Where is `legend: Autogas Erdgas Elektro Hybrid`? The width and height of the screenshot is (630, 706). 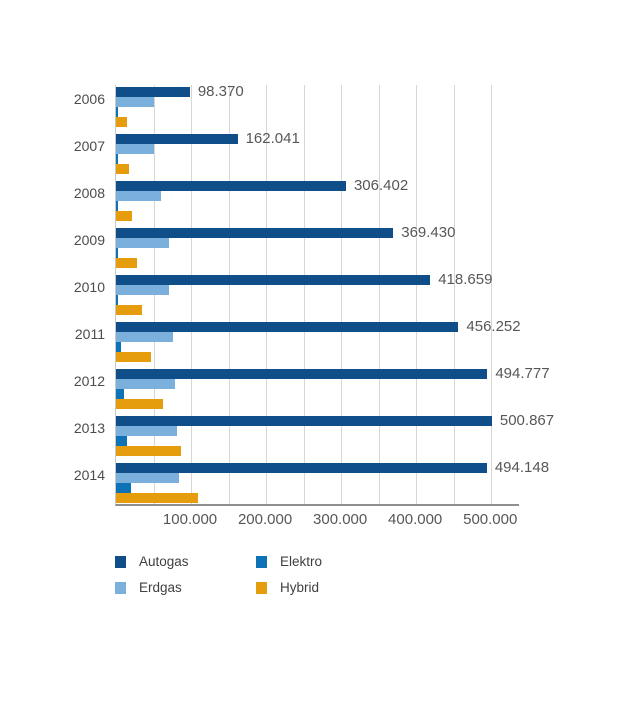
legend: Autogas Erdgas Elektro Hybrid is located at coordinates (218, 574).